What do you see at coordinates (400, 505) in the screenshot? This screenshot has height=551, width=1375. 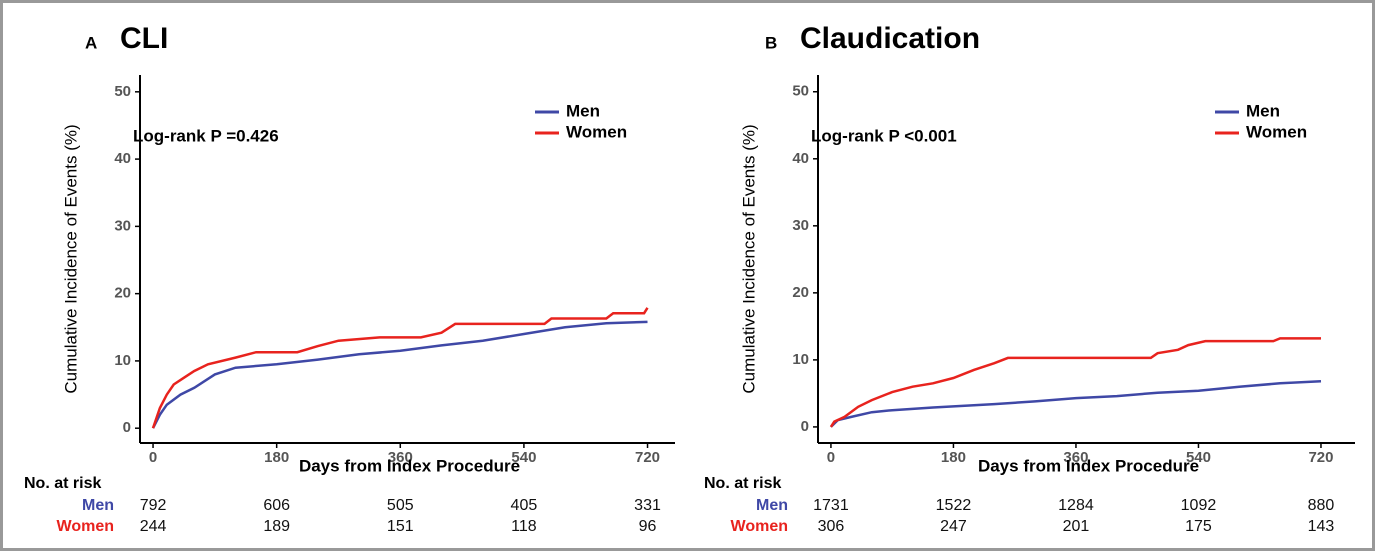 I see `risk-value: 505` at bounding box center [400, 505].